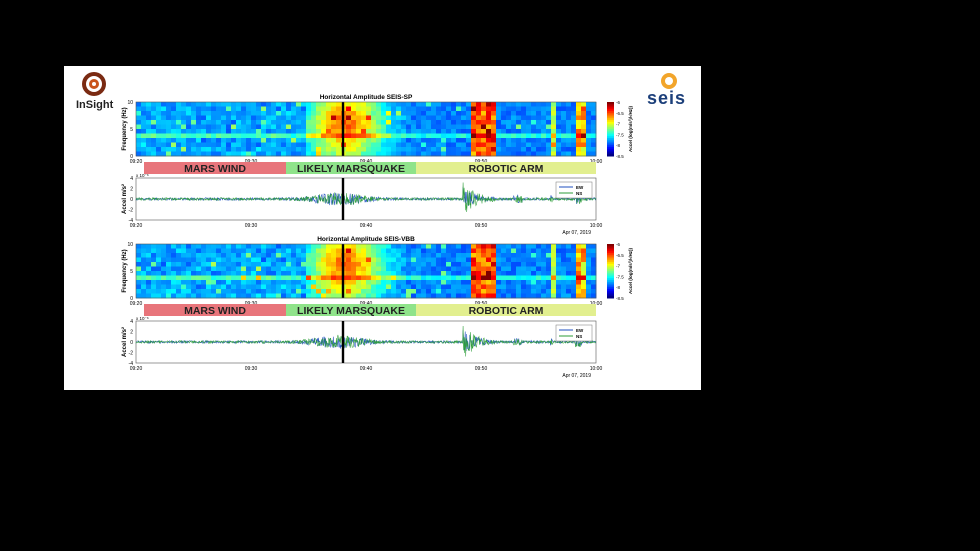 The height and width of the screenshot is (551, 980). Describe the element at coordinates (131, 333) in the screenshot. I see `y-tick-label: 2` at that location.